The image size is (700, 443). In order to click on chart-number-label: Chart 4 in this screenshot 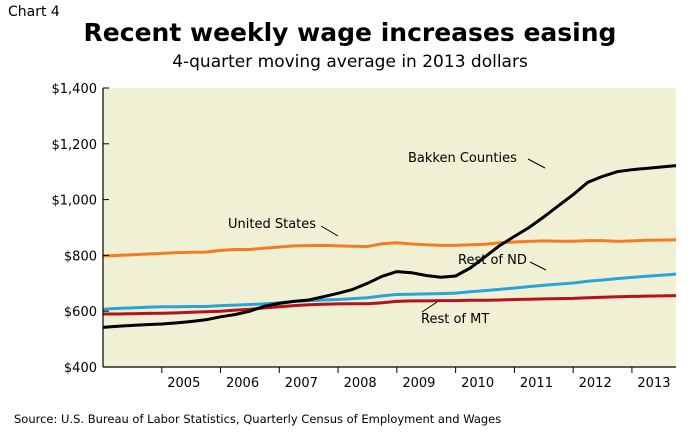, I will do `click(34, 12)`.